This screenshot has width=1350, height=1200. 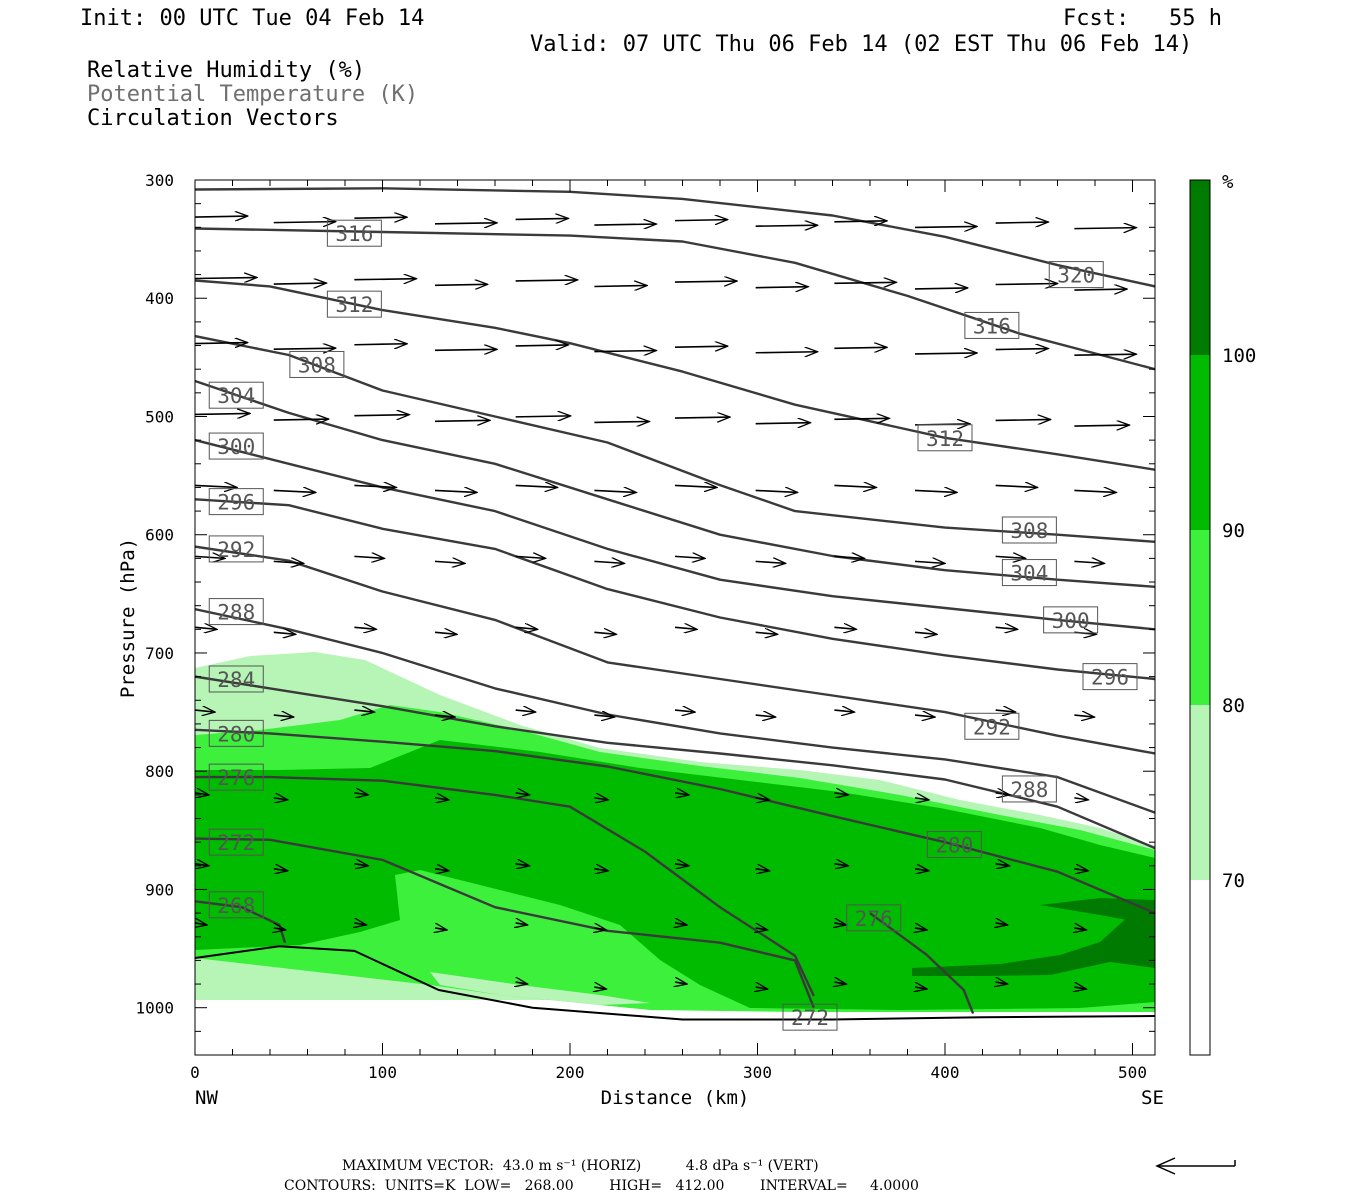 I want to click on colorbar: % 100 90 80 70, so click(x=1222, y=613).